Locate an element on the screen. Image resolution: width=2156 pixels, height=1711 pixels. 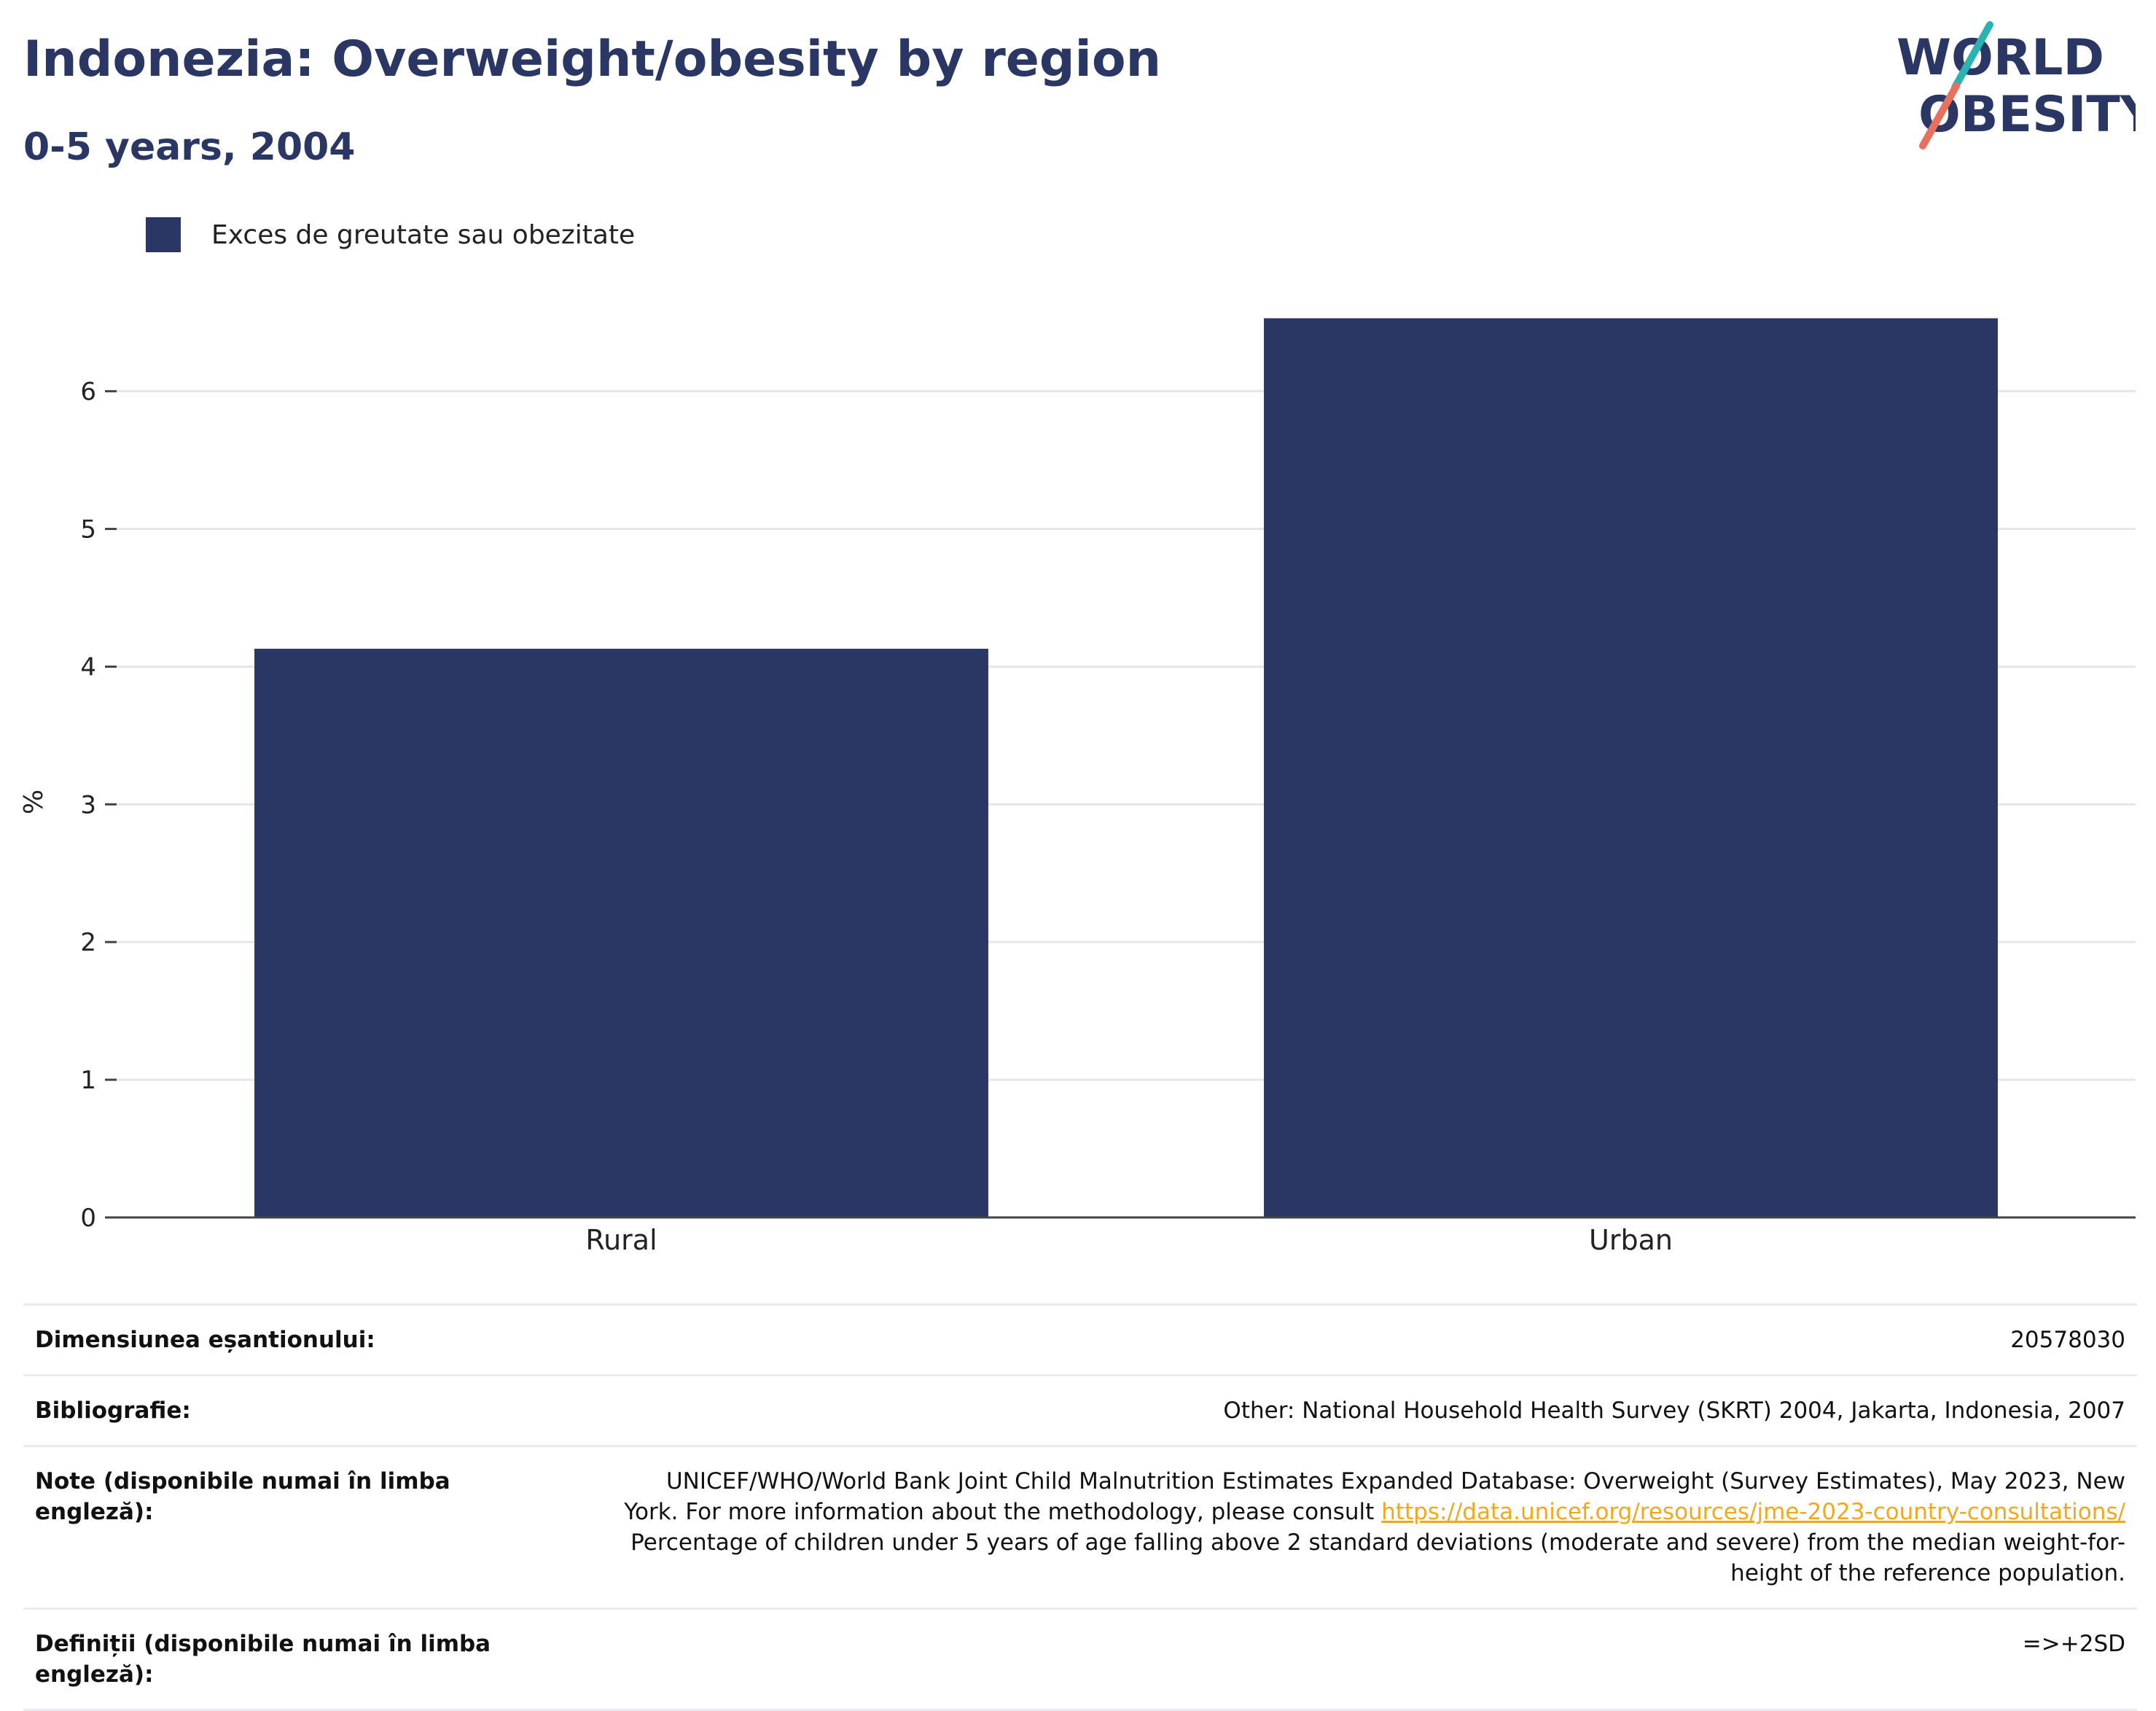
y-axis-label: % is located at coordinates (34, 802).